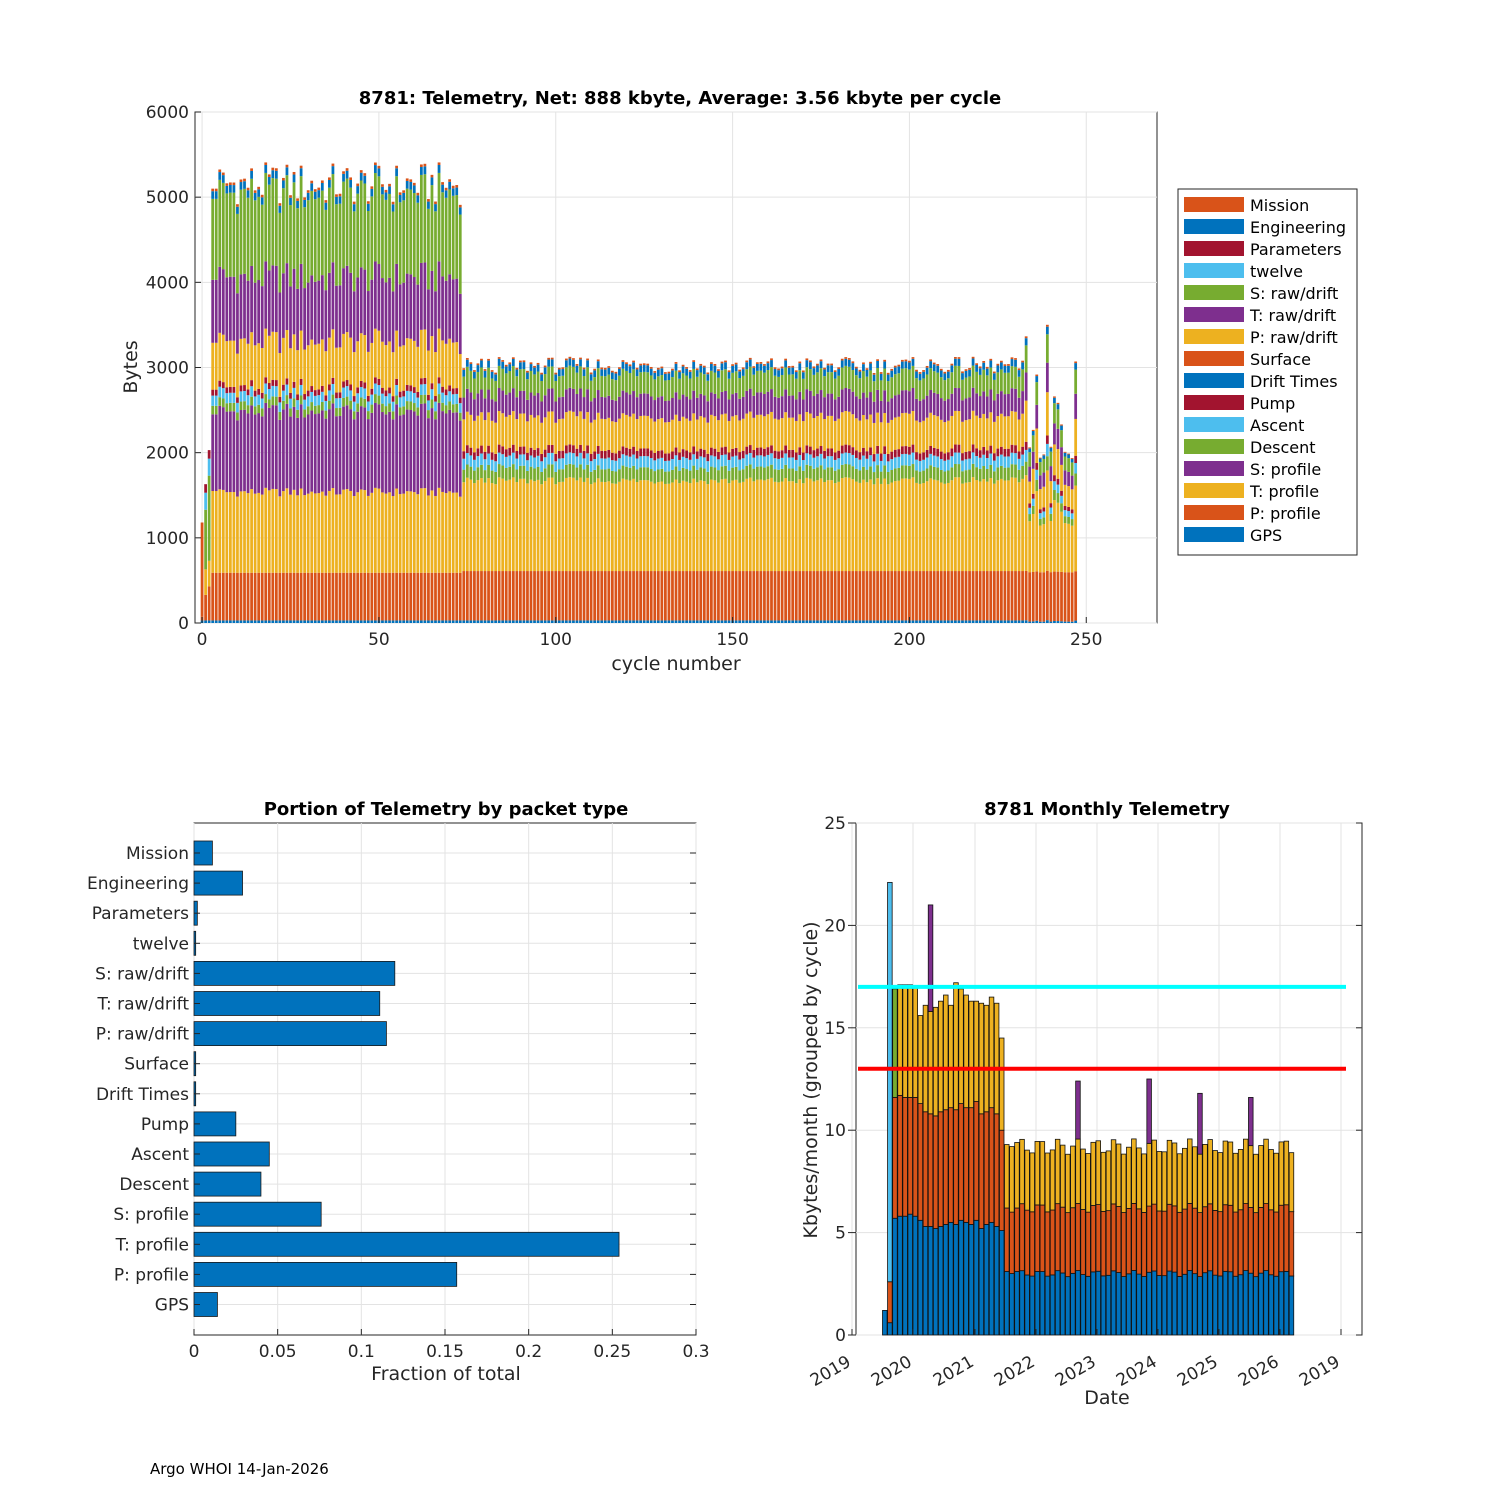 This screenshot has height=1500, width=1500. What do you see at coordinates (325, 1274) in the screenshot?
I see `bl-bar` at bounding box center [325, 1274].